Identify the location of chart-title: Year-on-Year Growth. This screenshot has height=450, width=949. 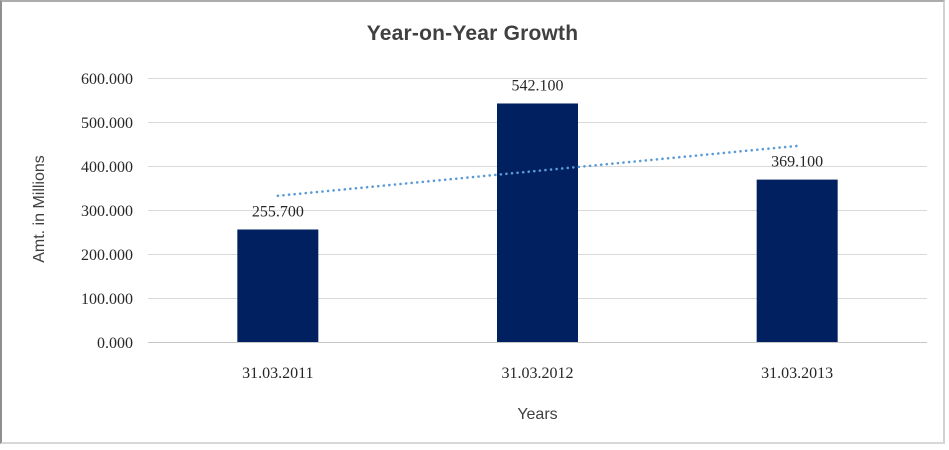
(472, 33).